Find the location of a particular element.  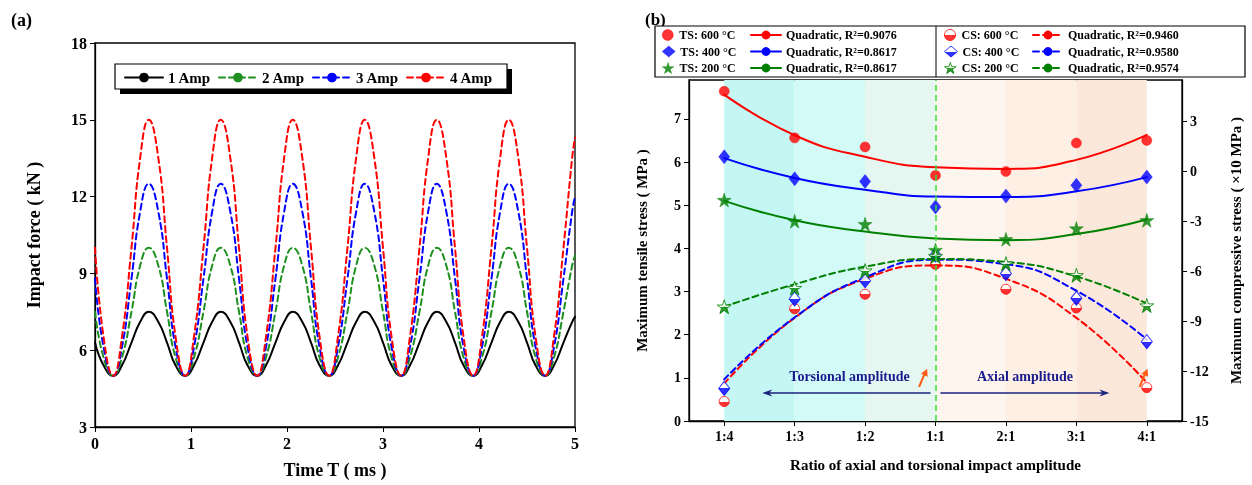

y-axis-title: Impact force ( kN ) is located at coordinates (34, 235).